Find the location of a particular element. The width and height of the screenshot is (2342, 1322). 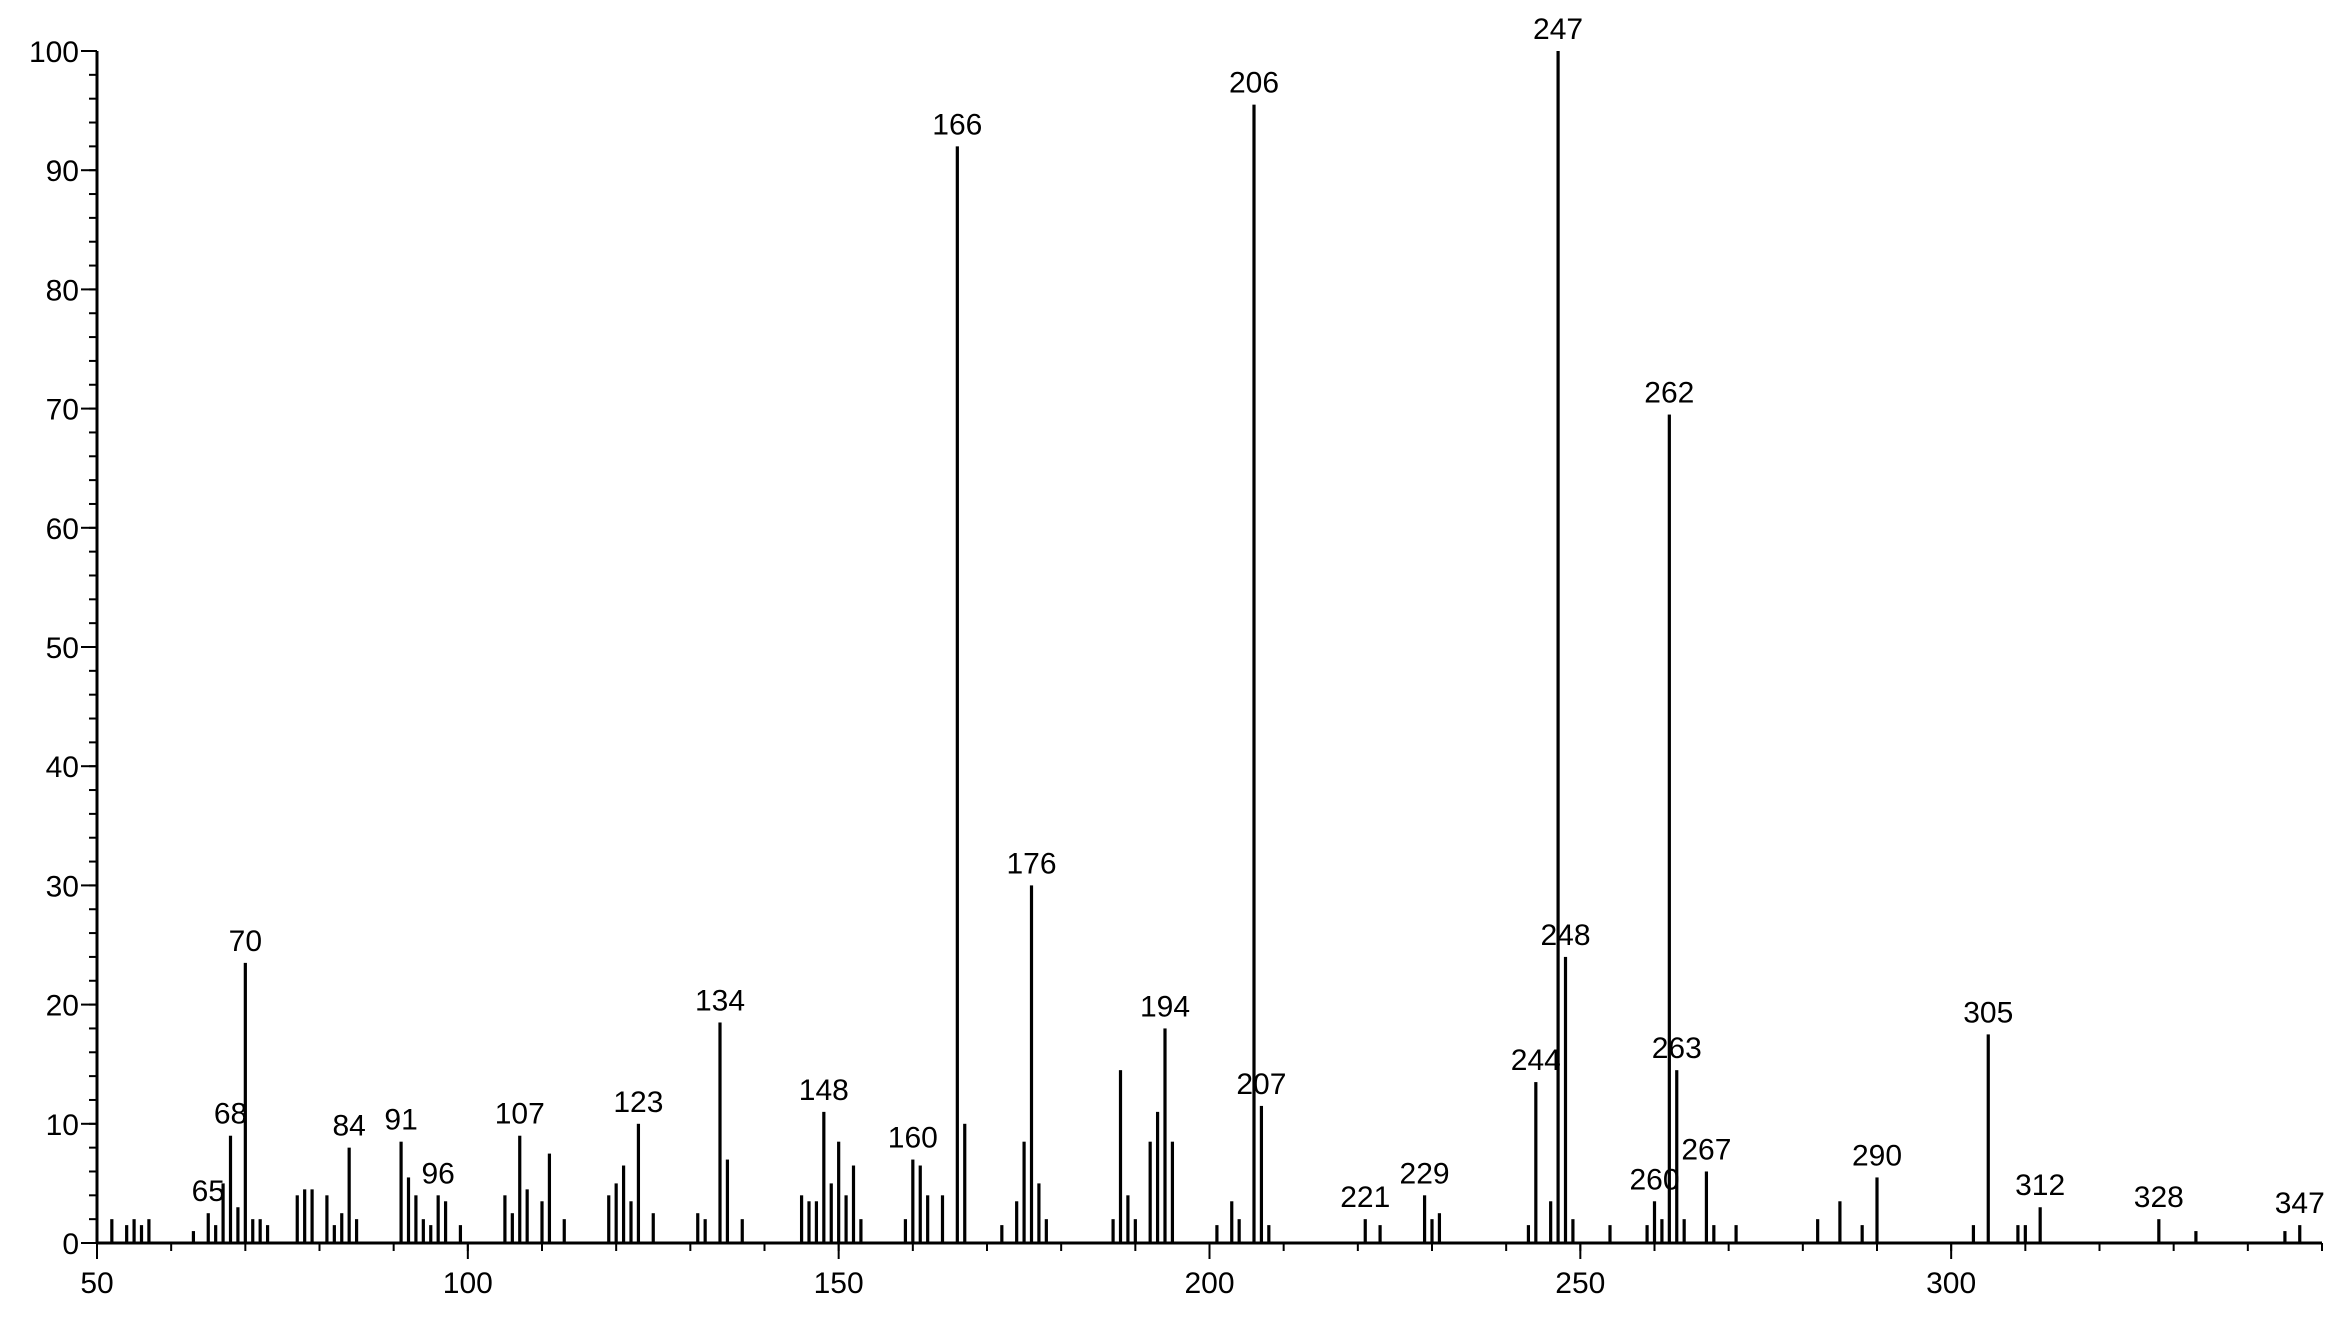

peak-label: 347 is located at coordinates (2300, 1203).